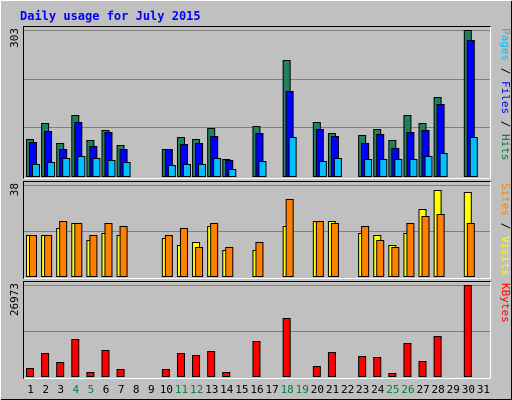  What do you see at coordinates (14, 189) in the screenshot?
I see `panel-max-label: 38` at bounding box center [14, 189].